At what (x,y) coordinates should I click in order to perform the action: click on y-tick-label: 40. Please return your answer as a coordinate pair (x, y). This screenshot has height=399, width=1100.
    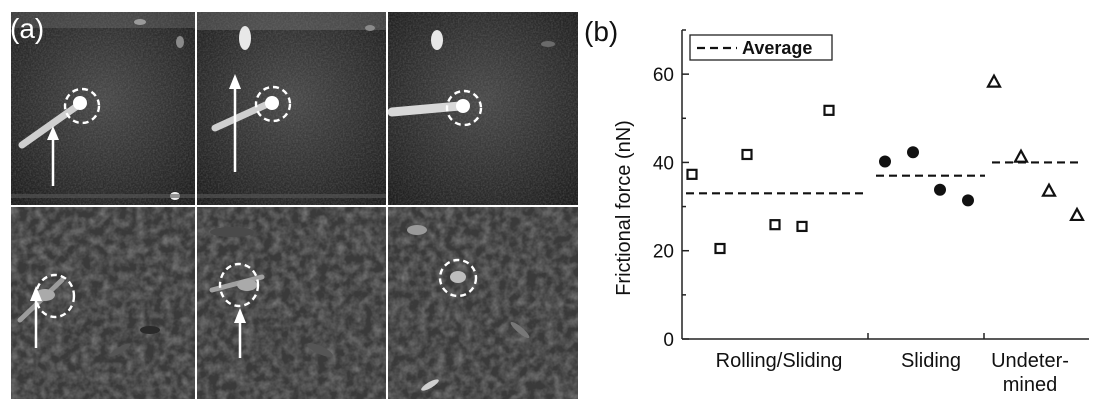
    Looking at the image, I should click on (663, 163).